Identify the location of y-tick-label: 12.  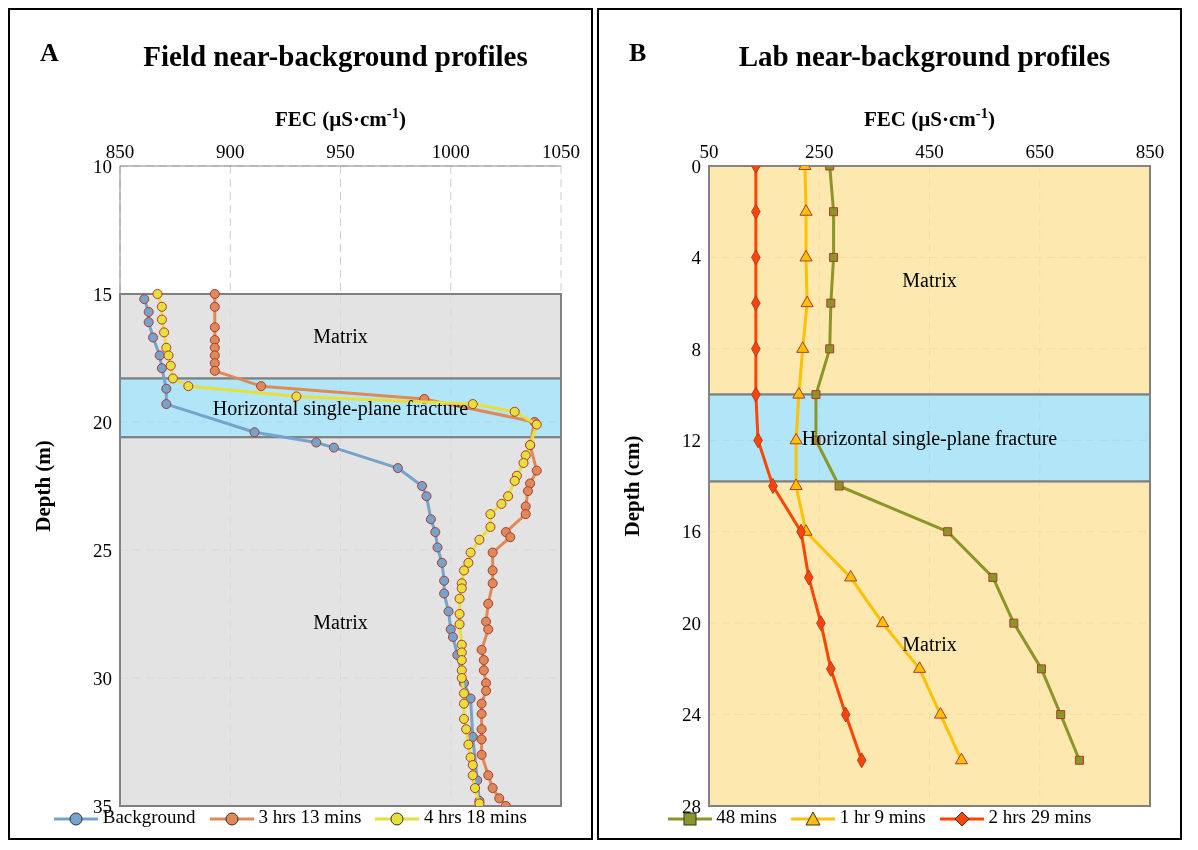
(691, 441).